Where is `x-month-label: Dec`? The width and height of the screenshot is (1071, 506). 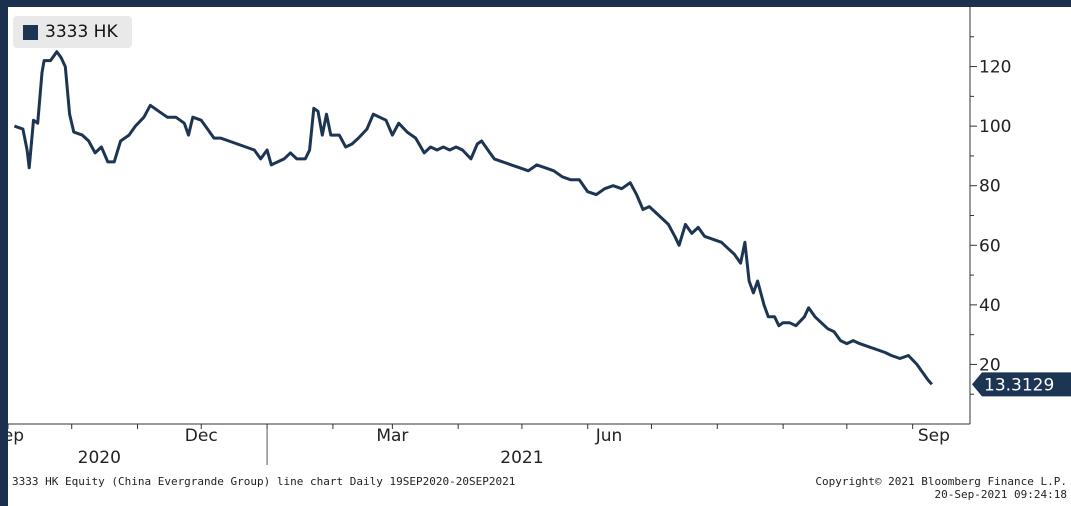 x-month-label: Dec is located at coordinates (201, 436).